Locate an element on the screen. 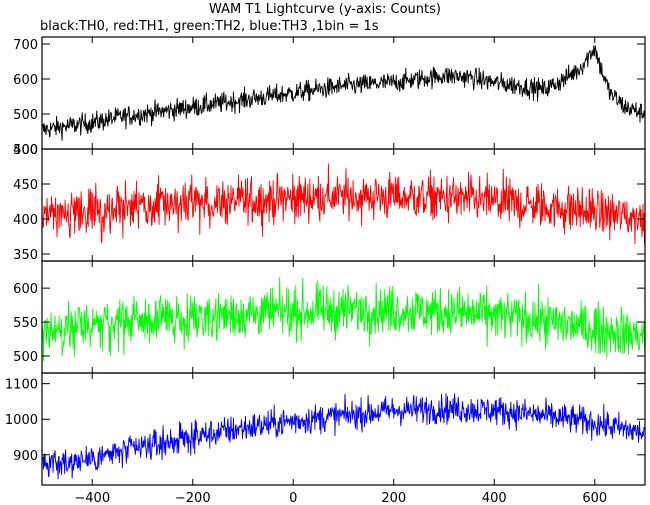 The image size is (650, 505). y-tick-label: 550 is located at coordinates (25, 323).